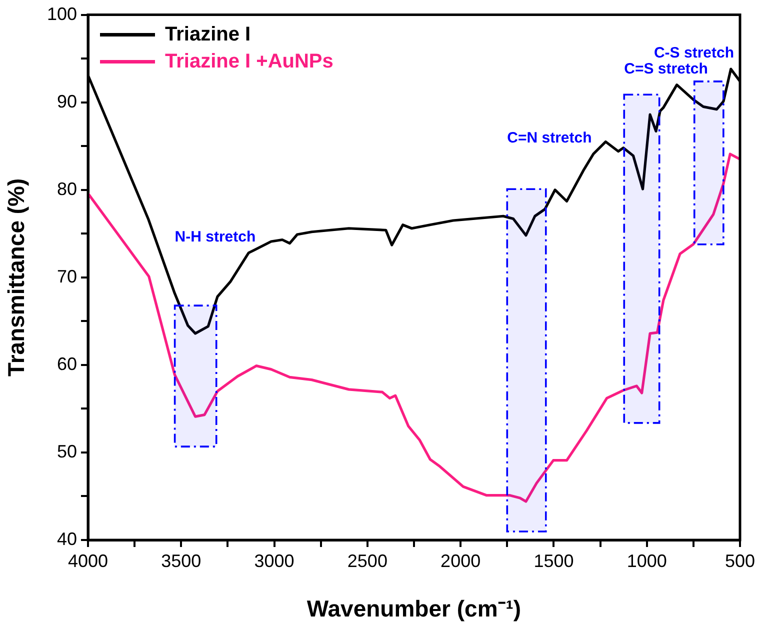  What do you see at coordinates (274, 560) in the screenshot?
I see `x-tick-label: 3000` at bounding box center [274, 560].